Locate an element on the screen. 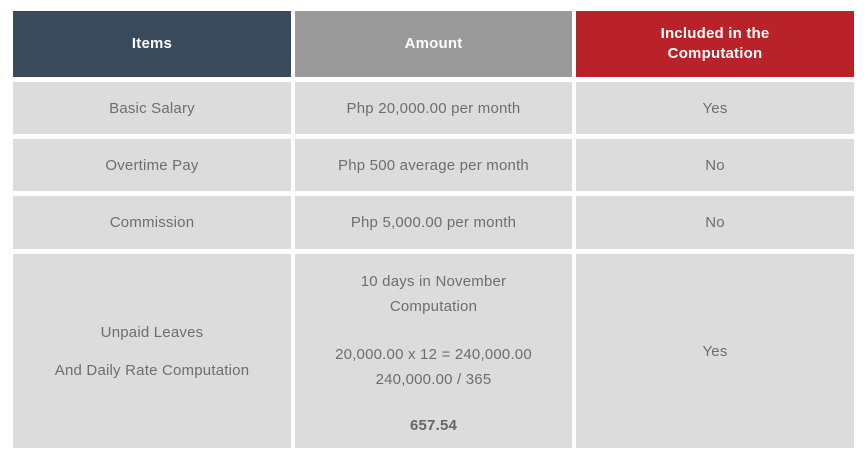  cell-commission-included: No is located at coordinates (715, 222).